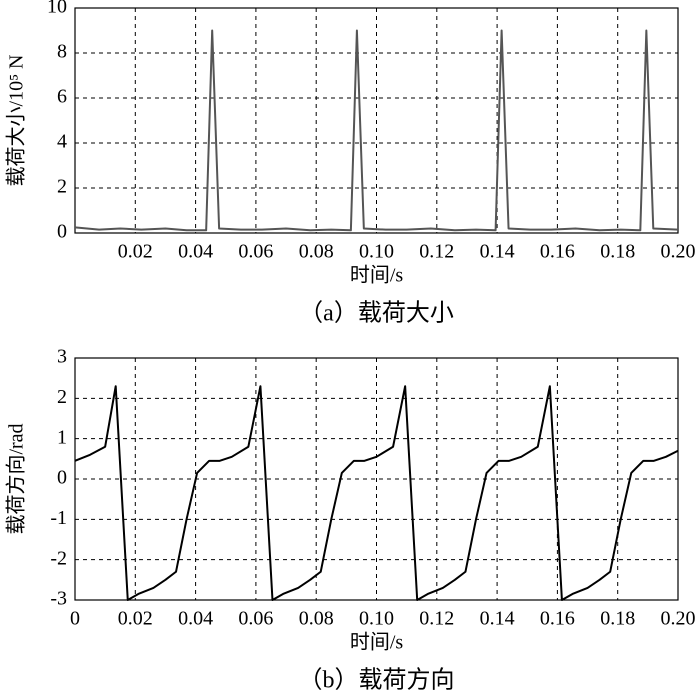  Describe the element at coordinates (16, 121) in the screenshot. I see `y-axis-label: 载荷大小/10⁵ N` at that location.